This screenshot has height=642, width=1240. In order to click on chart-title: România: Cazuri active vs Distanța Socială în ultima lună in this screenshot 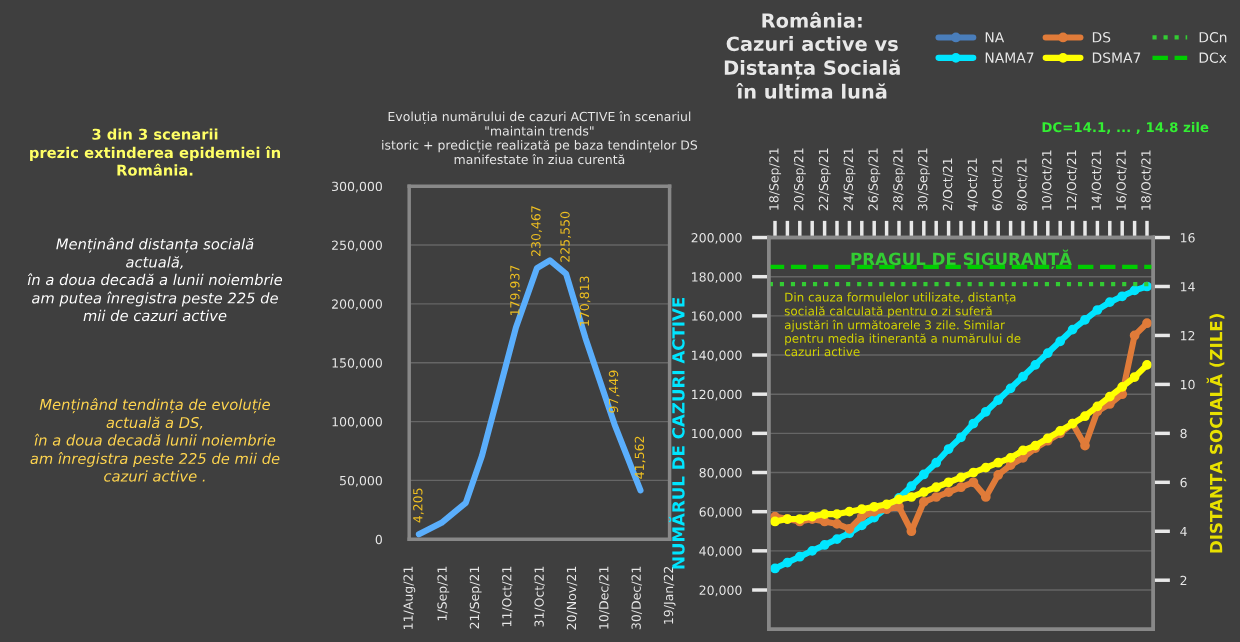, I will do `click(812, 55)`.